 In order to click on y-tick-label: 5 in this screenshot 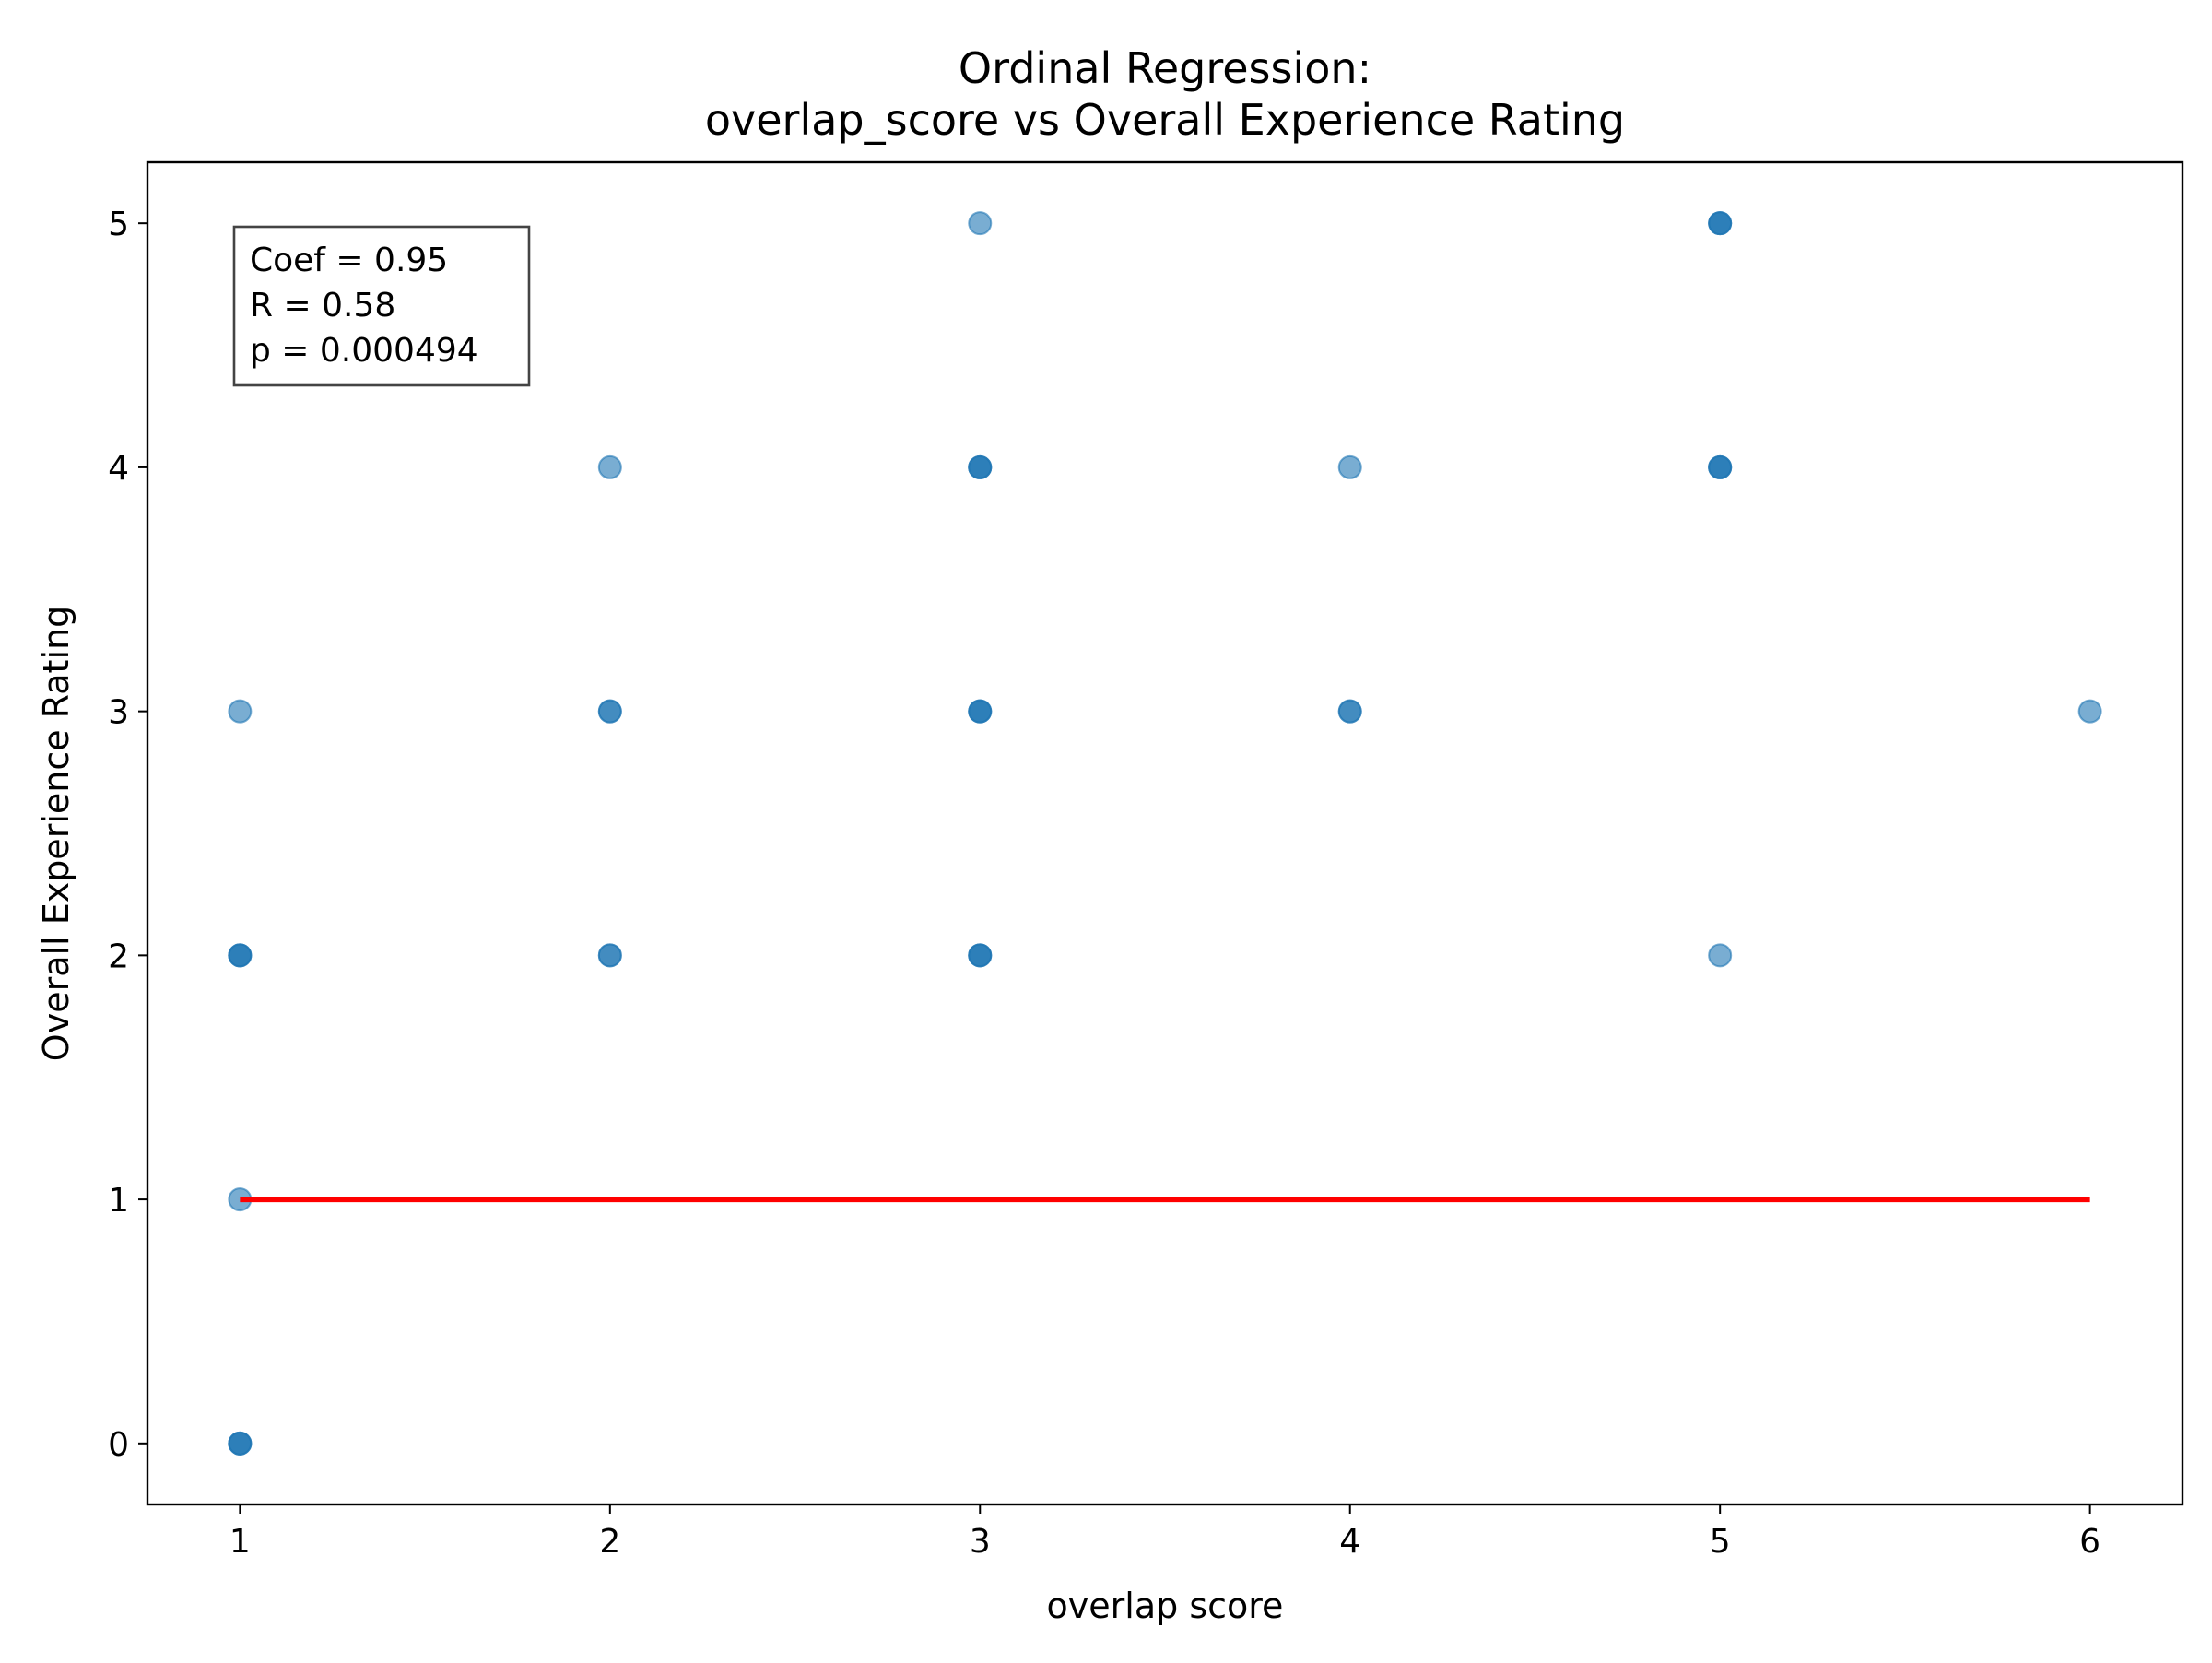, I will do `click(118, 224)`.